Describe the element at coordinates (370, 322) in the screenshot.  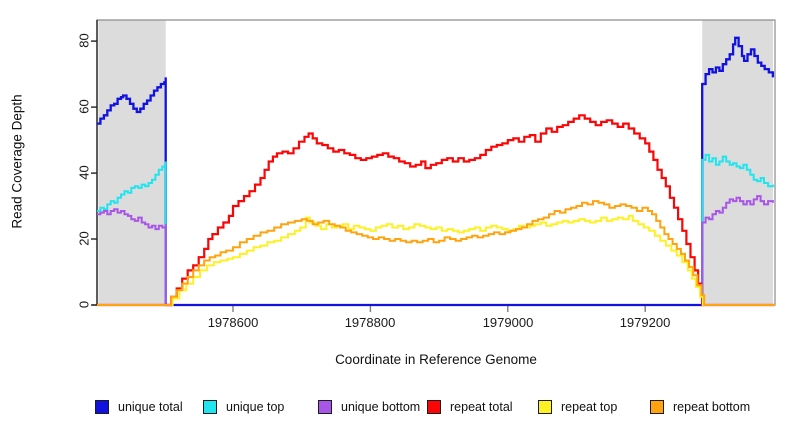
I see `x-tick-label: 1978800` at that location.